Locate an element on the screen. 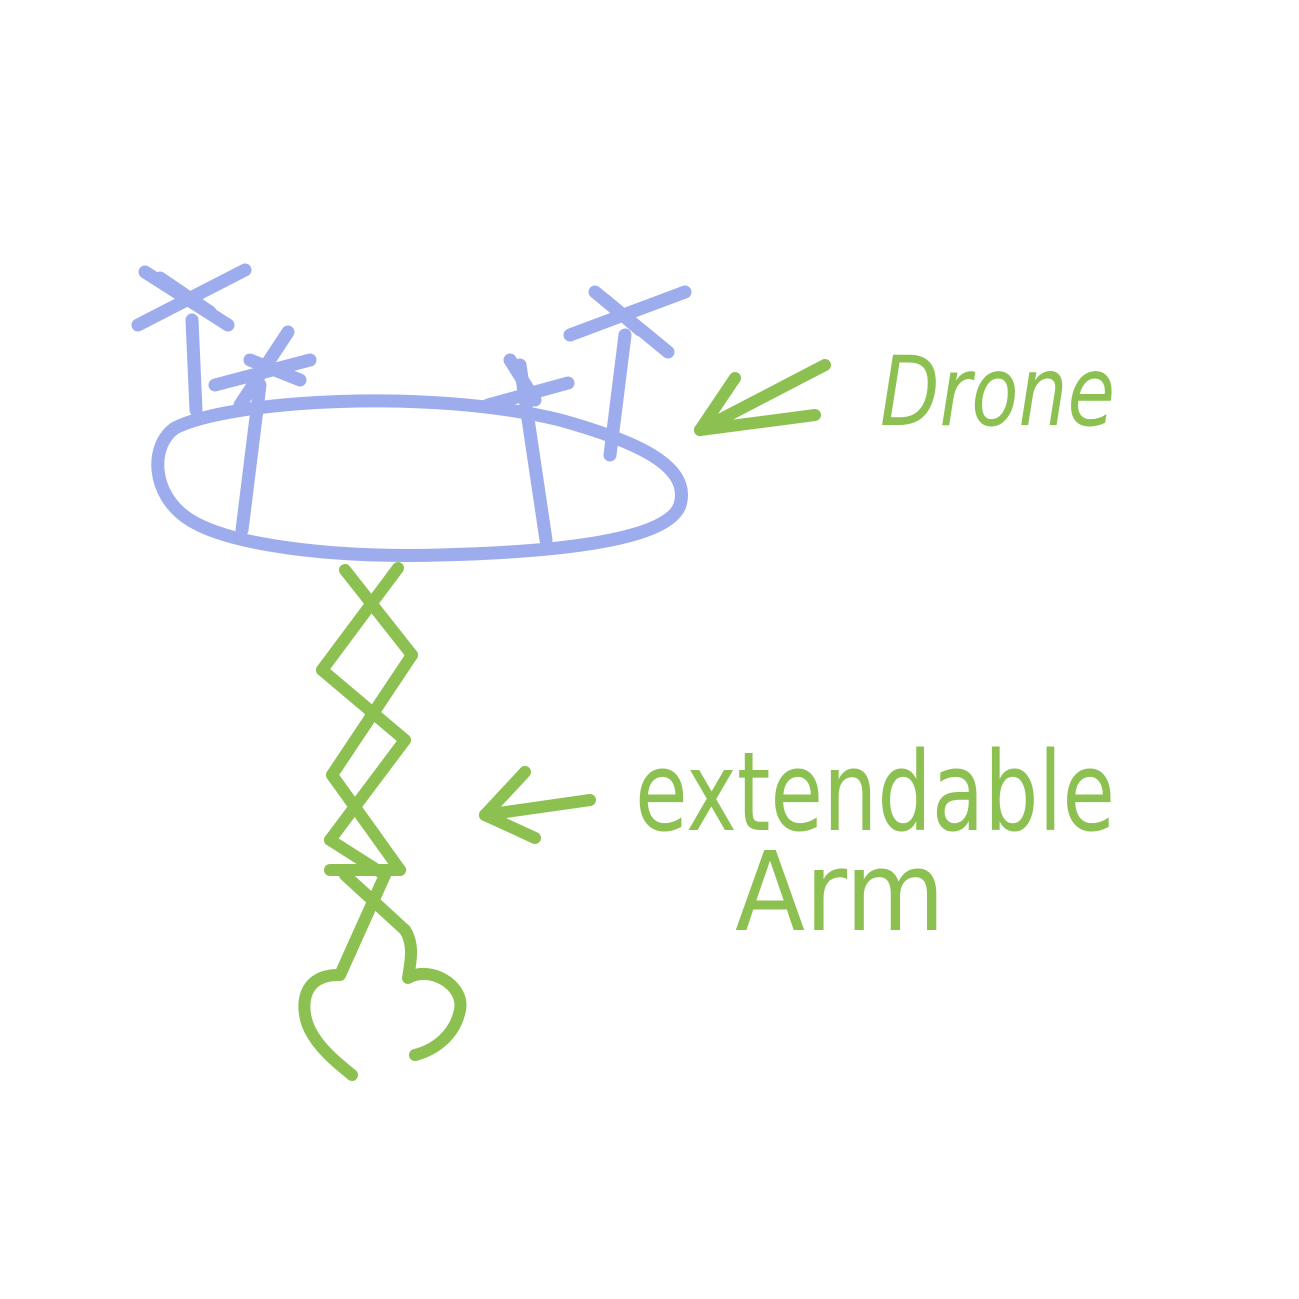 The height and width of the screenshot is (1299, 1299). drone-post-front-left is located at coordinates (251, 457).